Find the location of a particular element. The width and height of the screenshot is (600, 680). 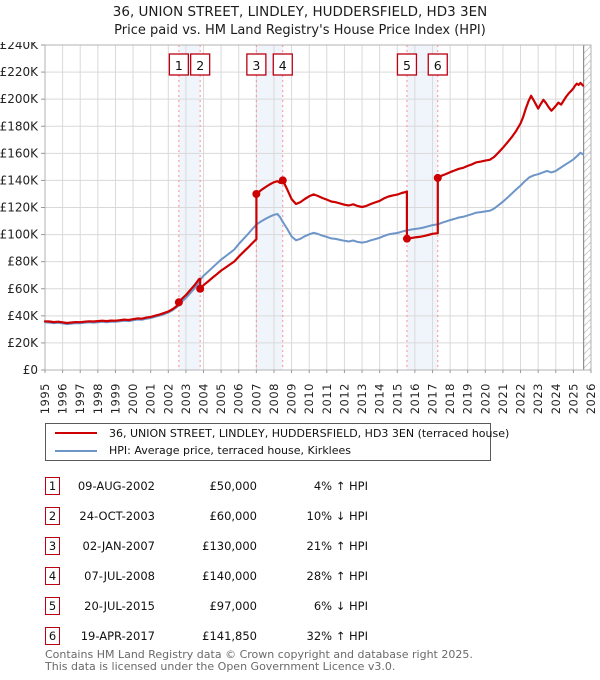

x-axis-label: 2011 is located at coordinates (327, 398).